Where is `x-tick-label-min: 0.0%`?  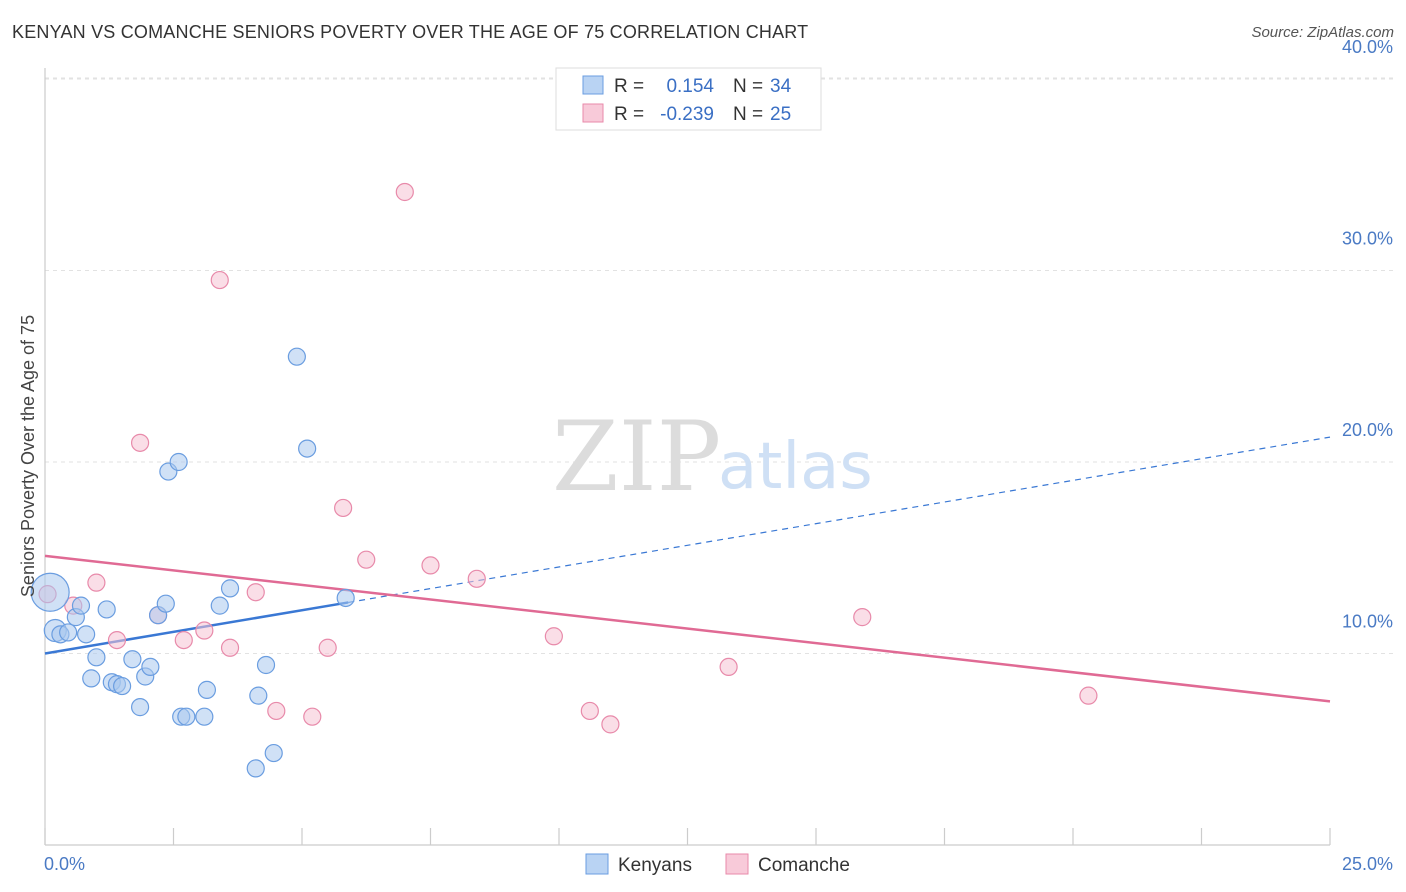 x-tick-label-min: 0.0% is located at coordinates (64, 864).